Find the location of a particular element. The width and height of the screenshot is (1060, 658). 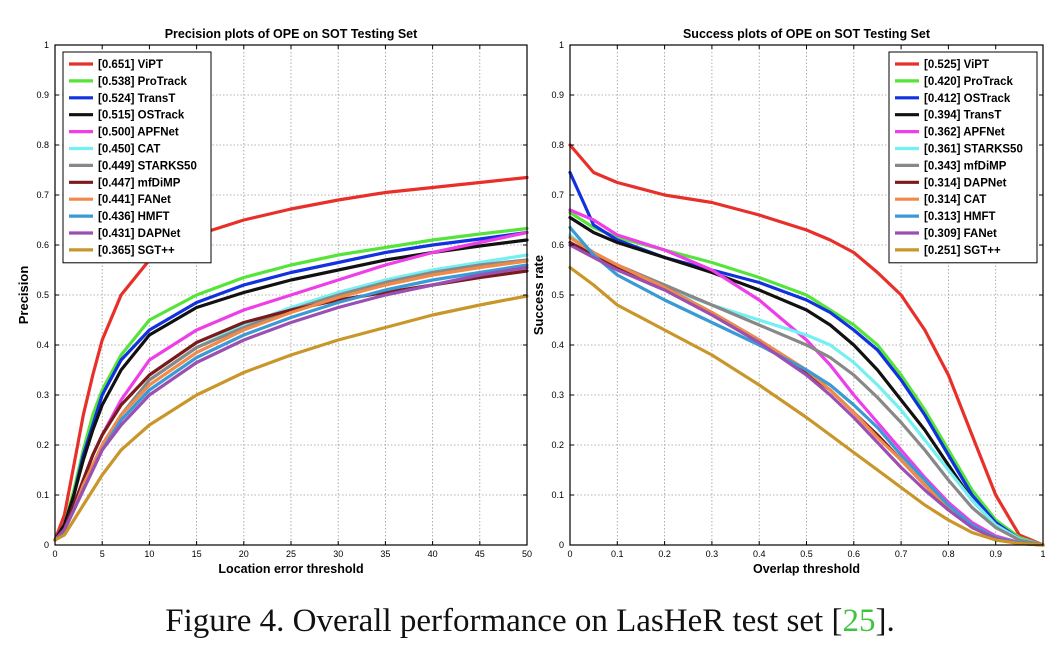

x-tick-label: 0.4 is located at coordinates (759, 554).